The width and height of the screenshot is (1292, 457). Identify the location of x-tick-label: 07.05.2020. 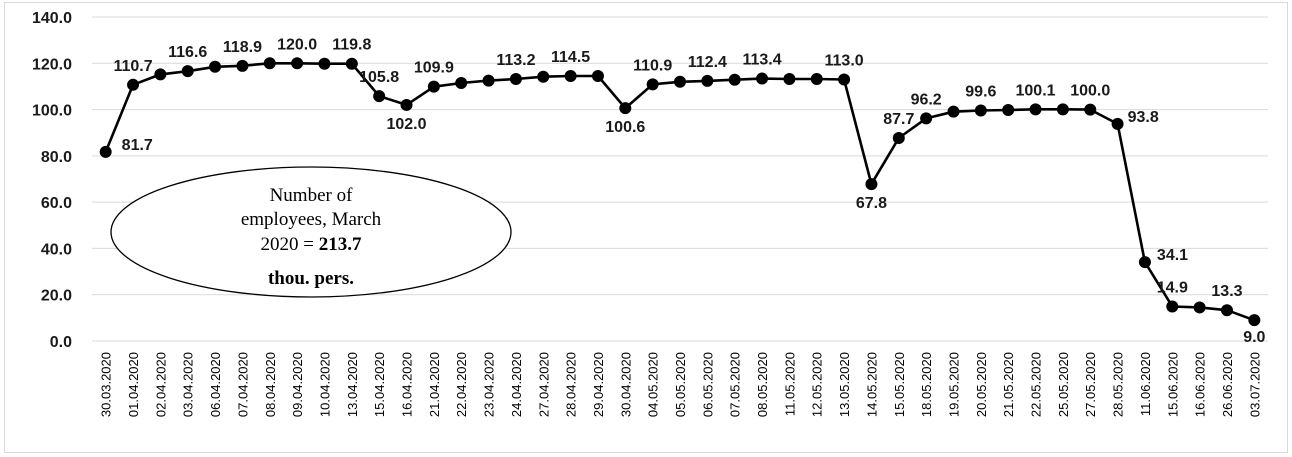
(735, 384).